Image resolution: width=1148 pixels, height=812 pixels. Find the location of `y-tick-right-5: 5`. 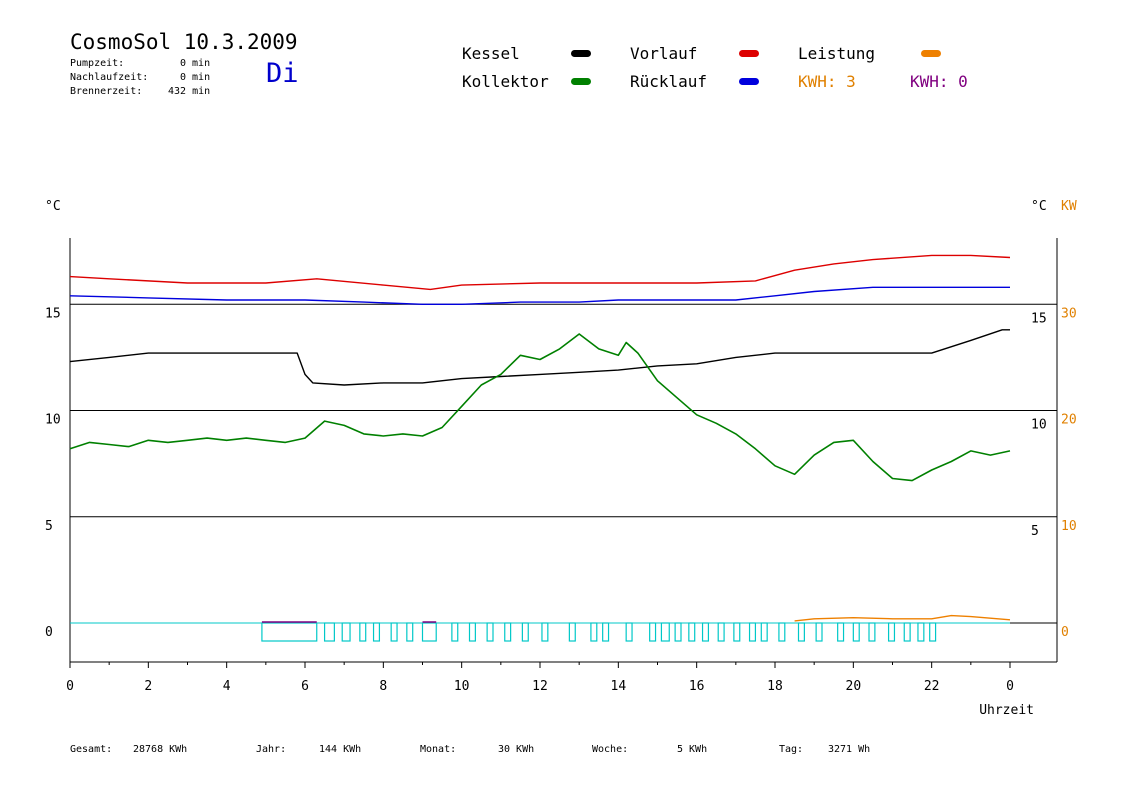

y-tick-right-5: 5 is located at coordinates (1035, 531).